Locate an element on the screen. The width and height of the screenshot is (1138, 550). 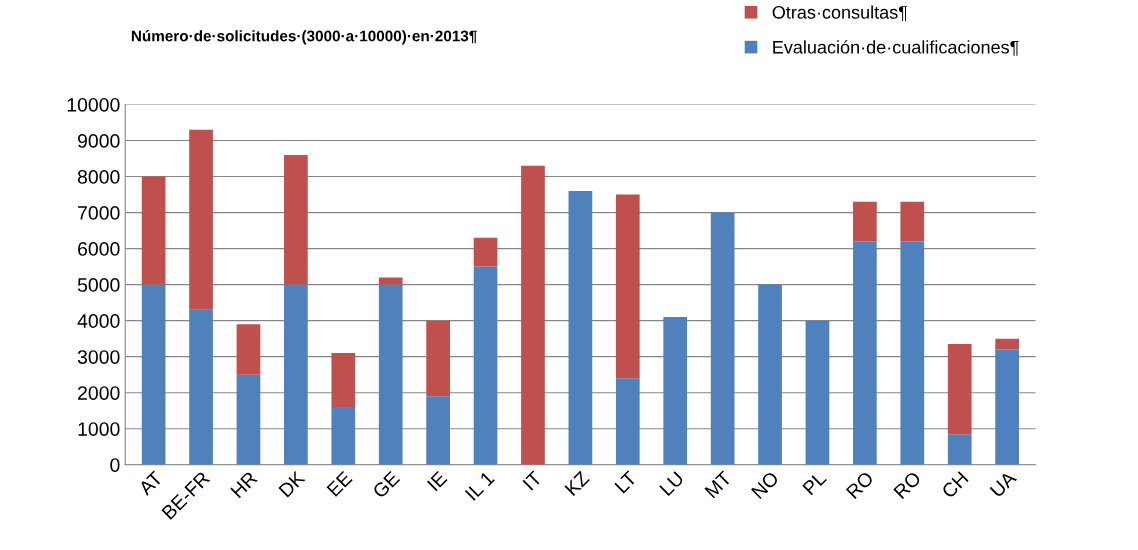
x-tick-label: HR is located at coordinates (244, 484).